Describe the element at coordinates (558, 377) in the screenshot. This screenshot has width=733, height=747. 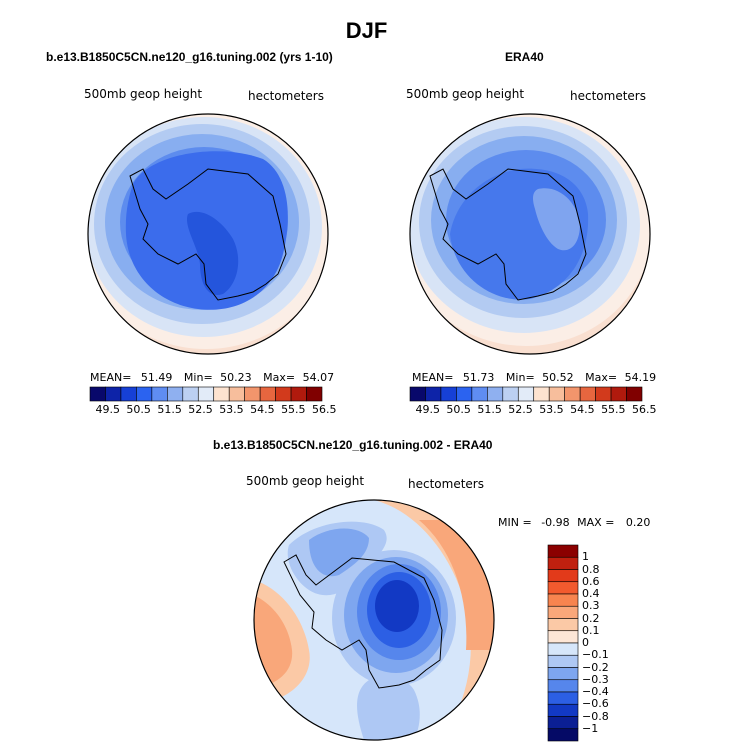
I see `panel-2-min-value: 50.52` at that location.